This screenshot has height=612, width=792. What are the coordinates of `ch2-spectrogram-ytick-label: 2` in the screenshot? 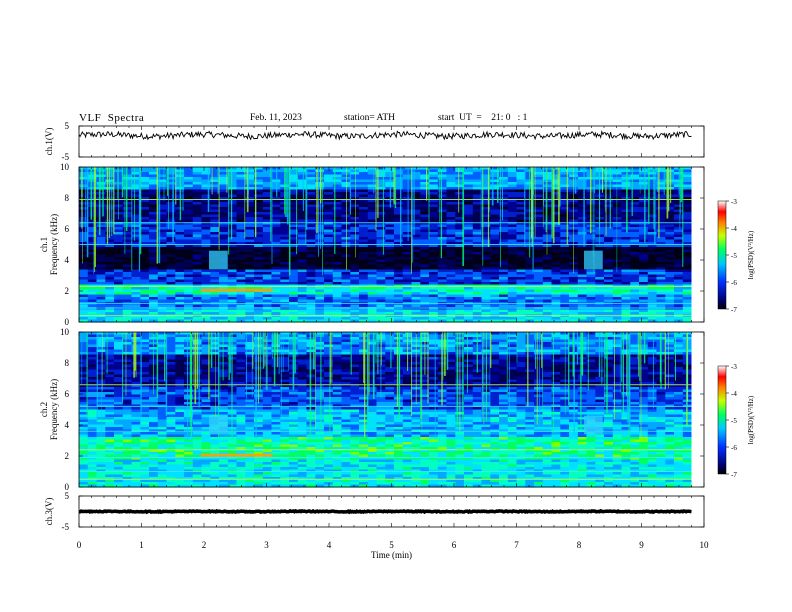 It's located at (67, 456).